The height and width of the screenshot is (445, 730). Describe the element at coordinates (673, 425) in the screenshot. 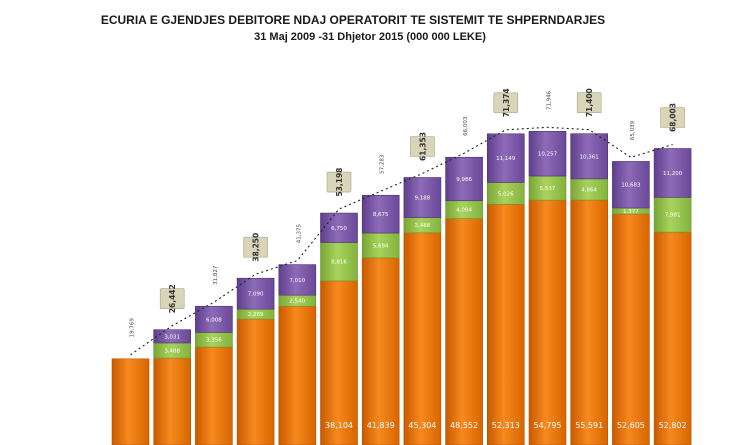

I see `bar-label-orange: 52,802` at that location.